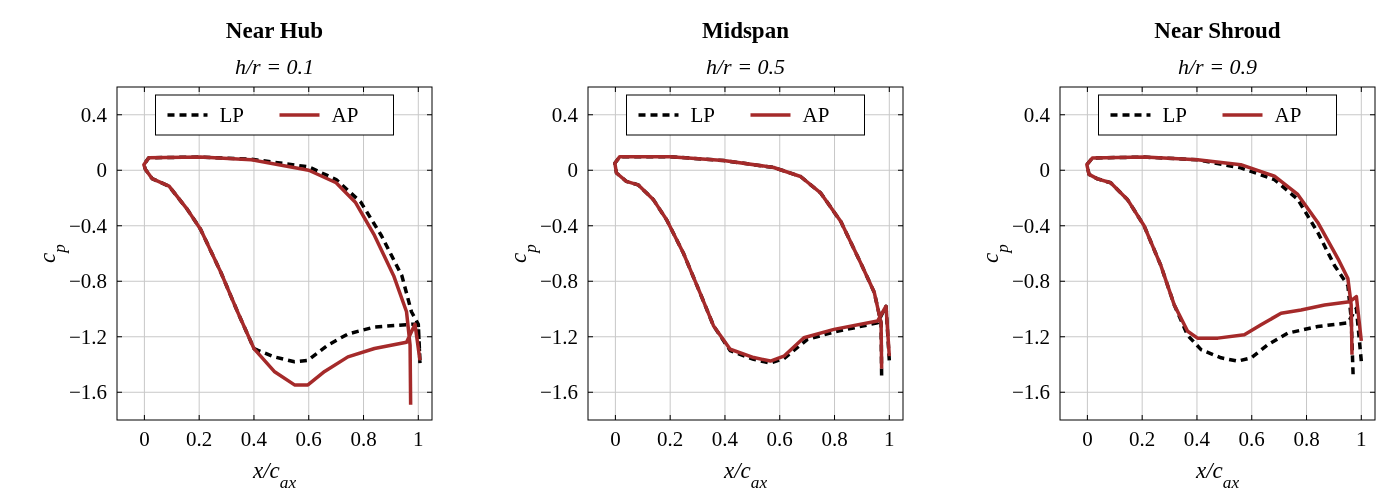 The height and width of the screenshot is (495, 1398). I want to click on chart-title: Midspan, so click(746, 30).